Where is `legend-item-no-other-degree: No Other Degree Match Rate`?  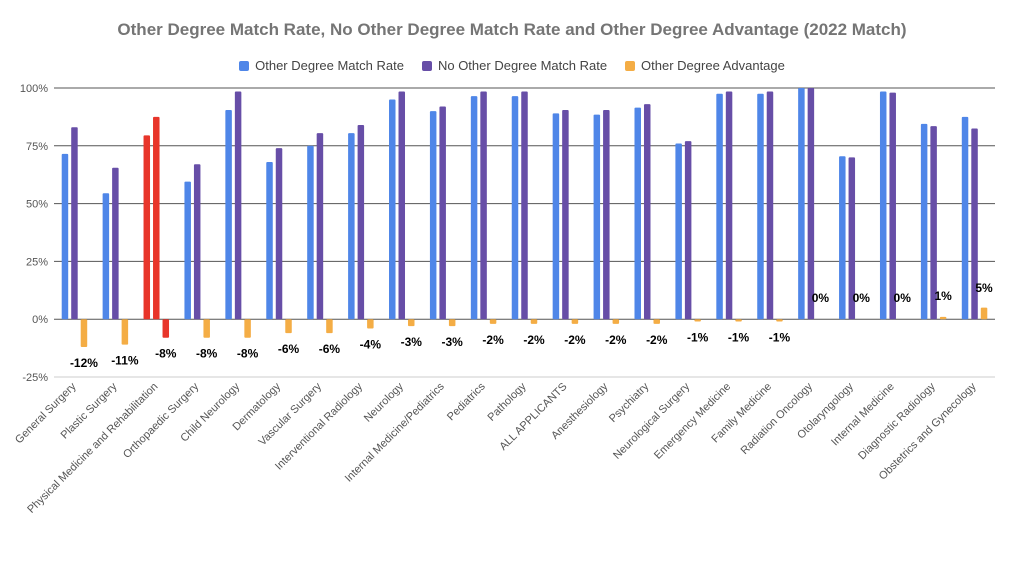 legend-item-no-other-degree: No Other Degree Match Rate is located at coordinates (514, 65).